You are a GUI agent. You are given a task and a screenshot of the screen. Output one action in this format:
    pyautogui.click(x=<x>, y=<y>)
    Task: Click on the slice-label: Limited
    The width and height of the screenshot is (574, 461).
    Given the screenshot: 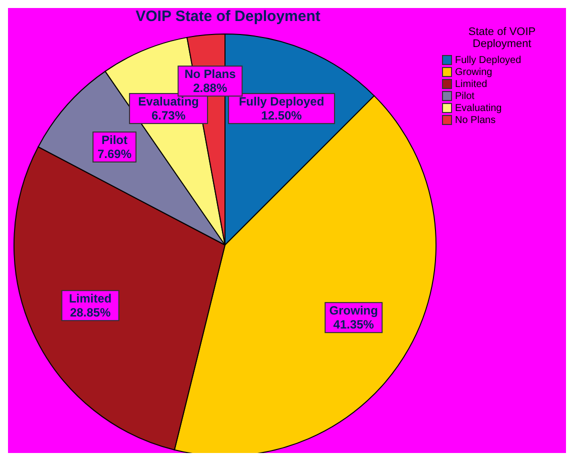 What is the action you would take?
    pyautogui.click(x=90, y=299)
    